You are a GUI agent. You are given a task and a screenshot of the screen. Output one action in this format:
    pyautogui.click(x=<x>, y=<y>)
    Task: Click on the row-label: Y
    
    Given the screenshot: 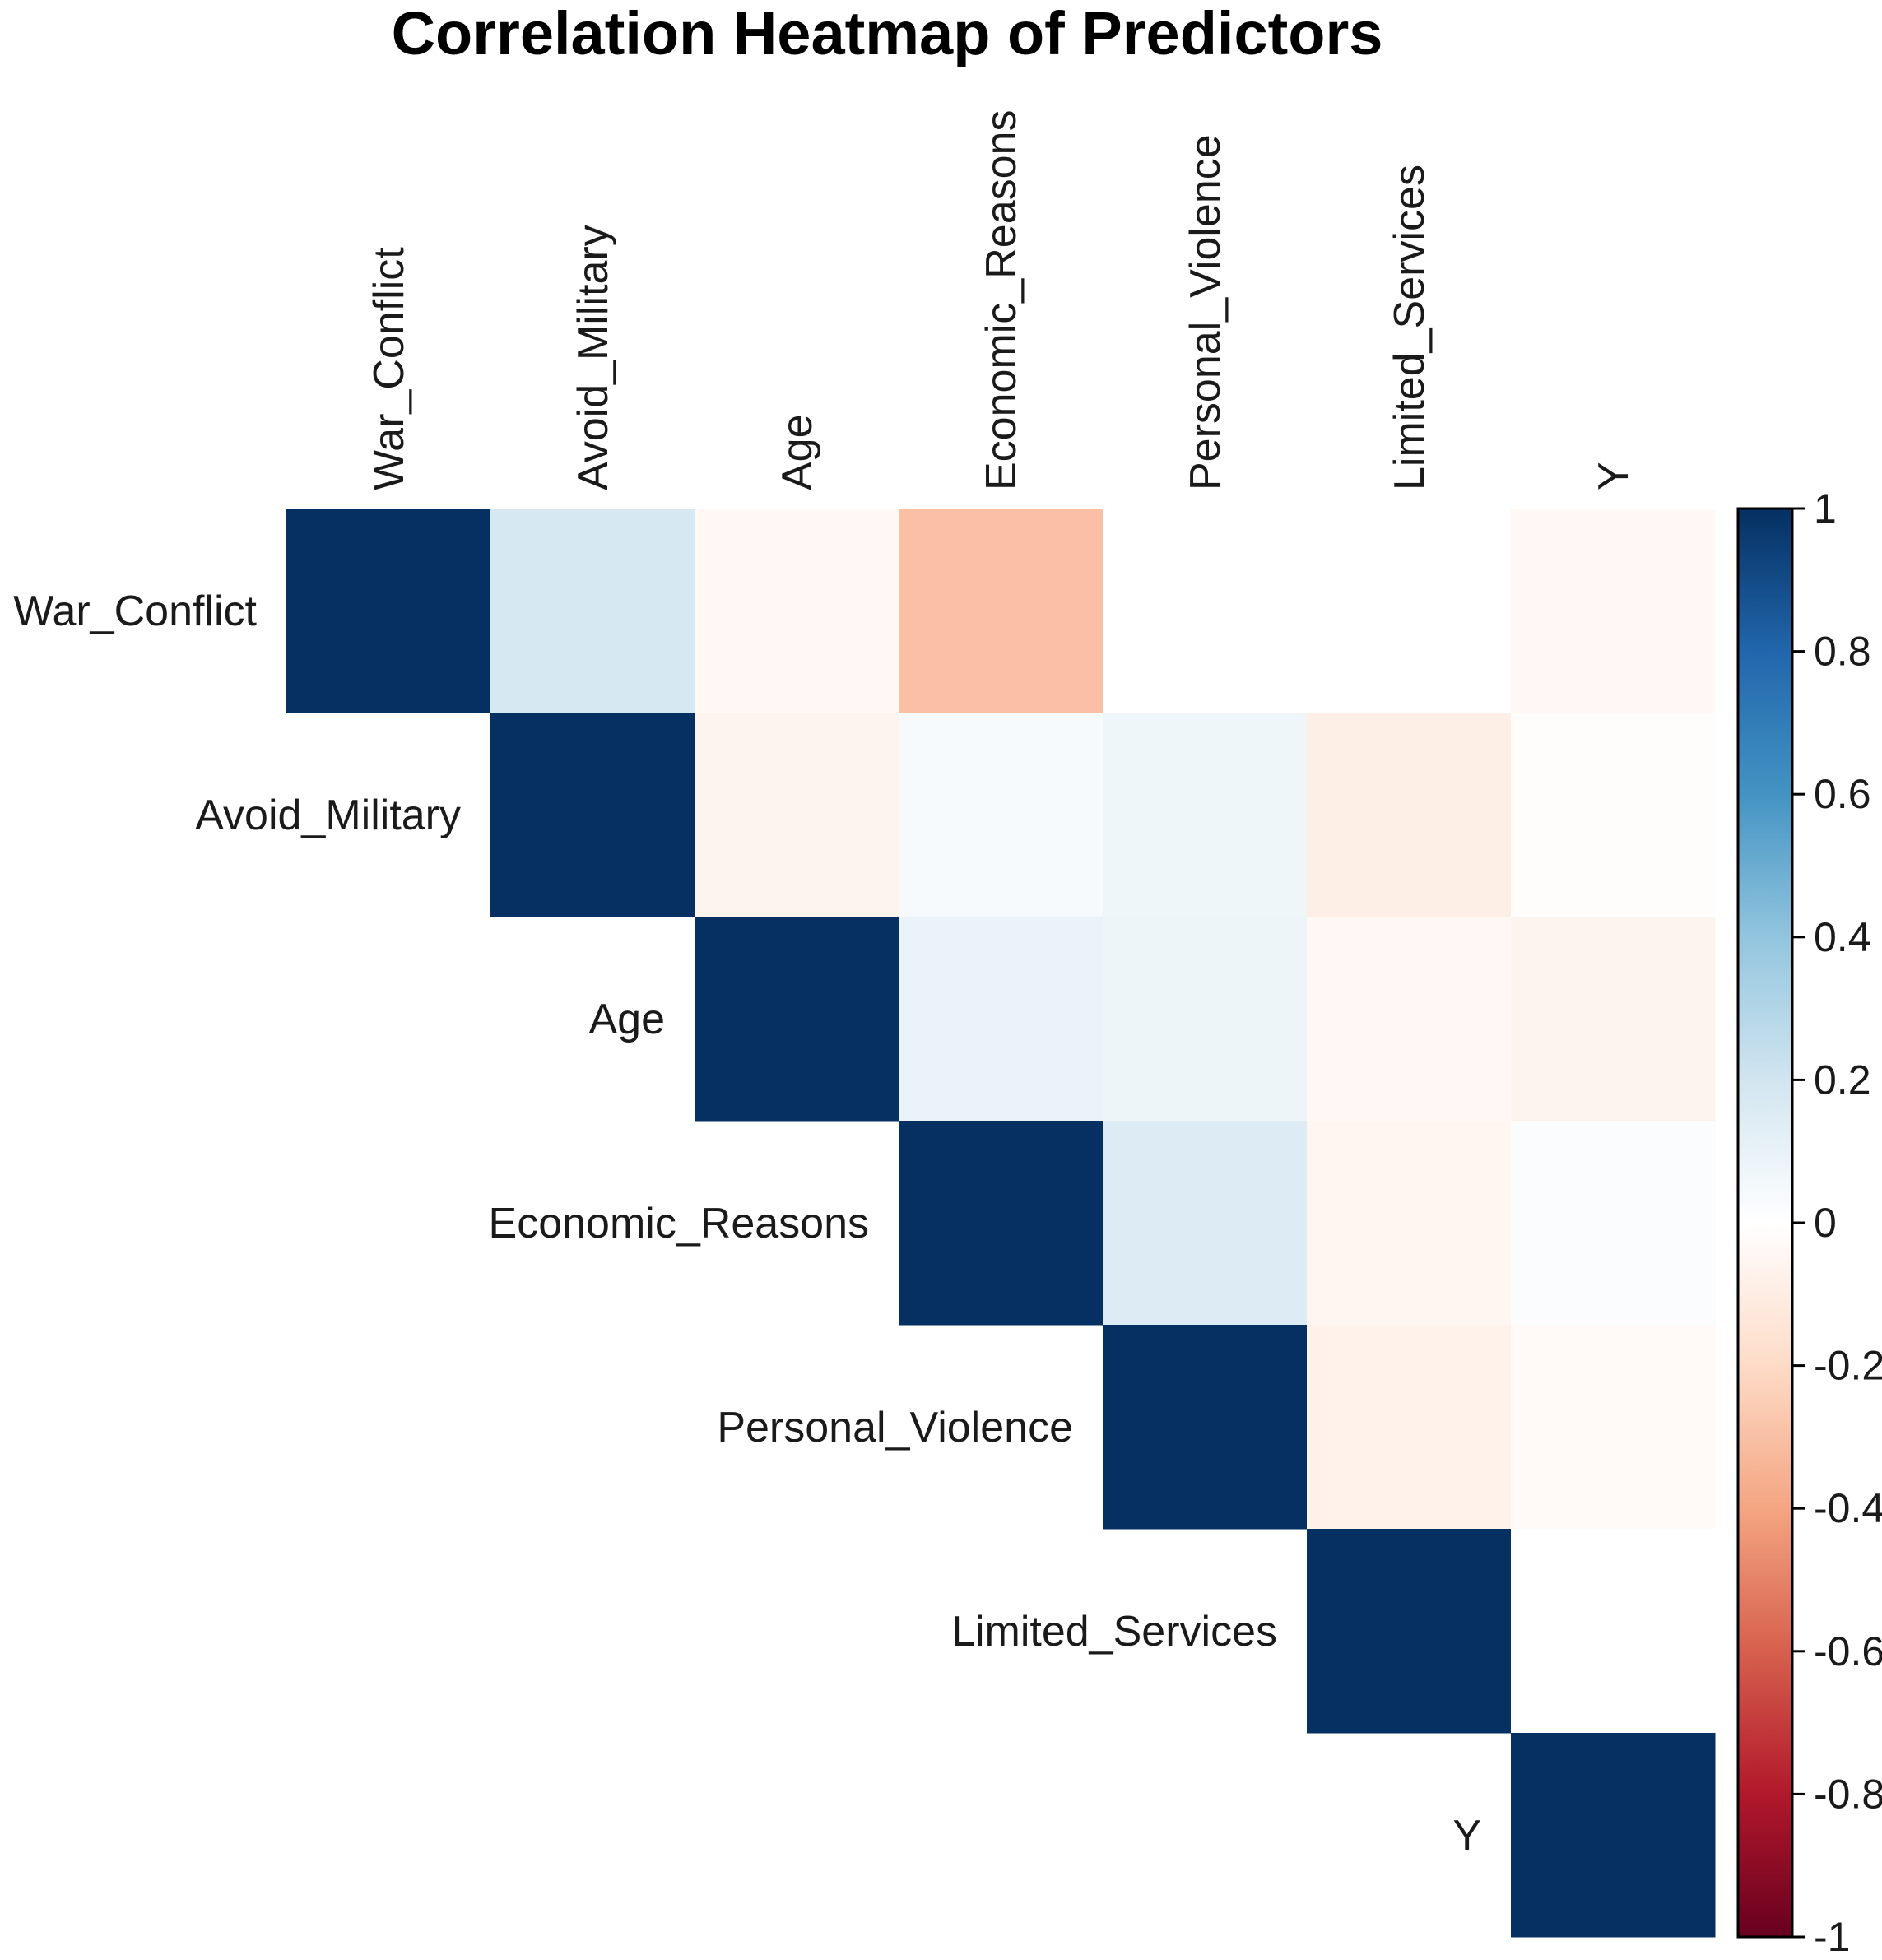 What is the action you would take?
    pyautogui.click(x=1466, y=1836)
    